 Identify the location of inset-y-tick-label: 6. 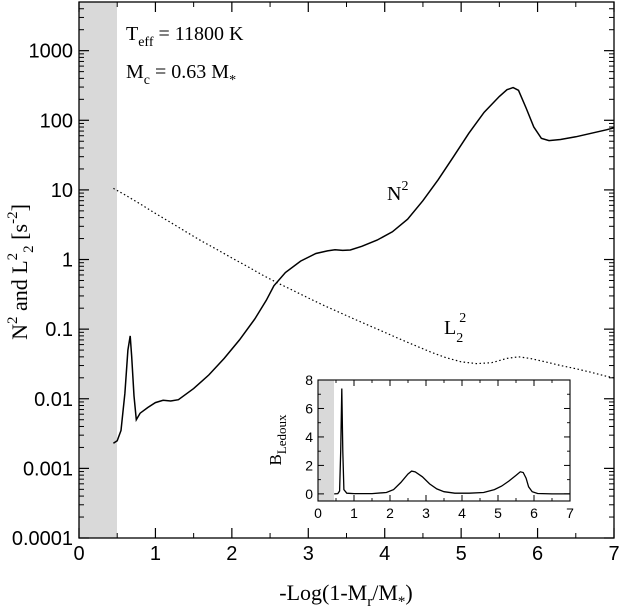
(309, 408).